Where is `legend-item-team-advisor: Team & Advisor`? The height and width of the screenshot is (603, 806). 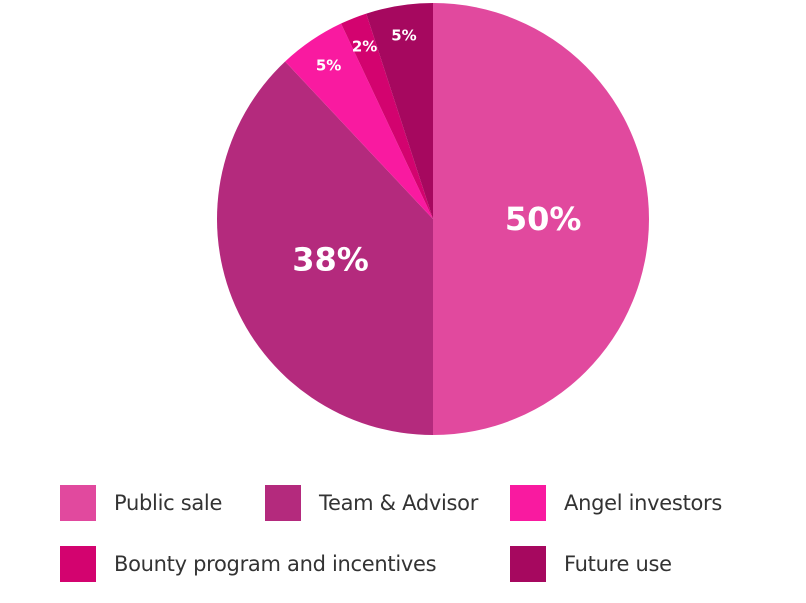
legend-item-team-advisor: Team & Advisor is located at coordinates (371, 503).